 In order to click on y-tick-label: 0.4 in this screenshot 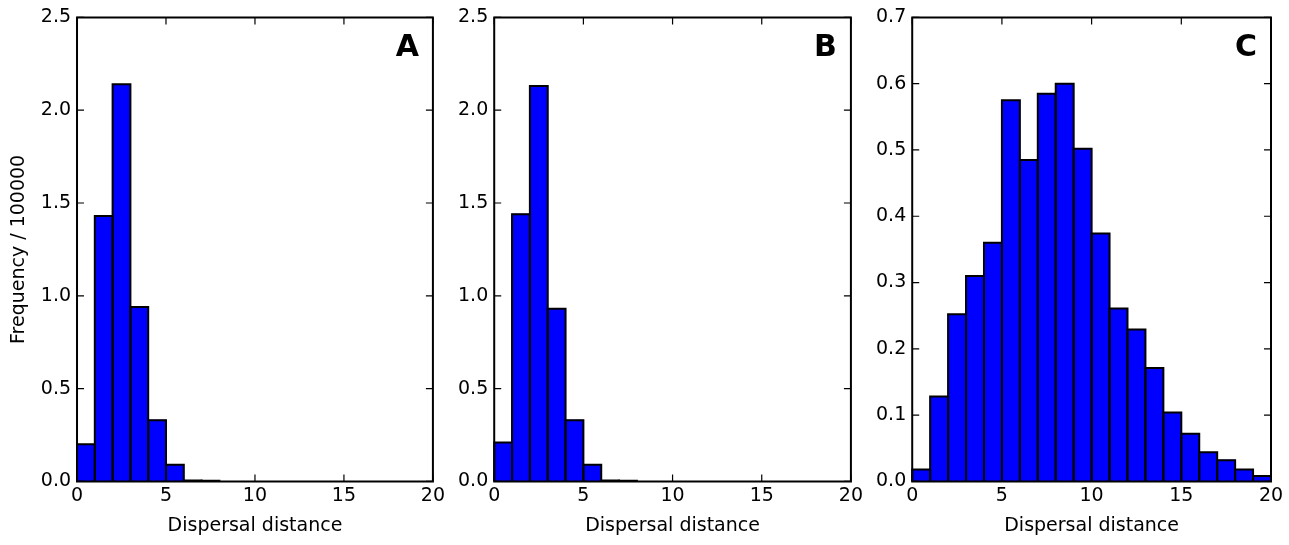, I will do `click(891, 214)`.